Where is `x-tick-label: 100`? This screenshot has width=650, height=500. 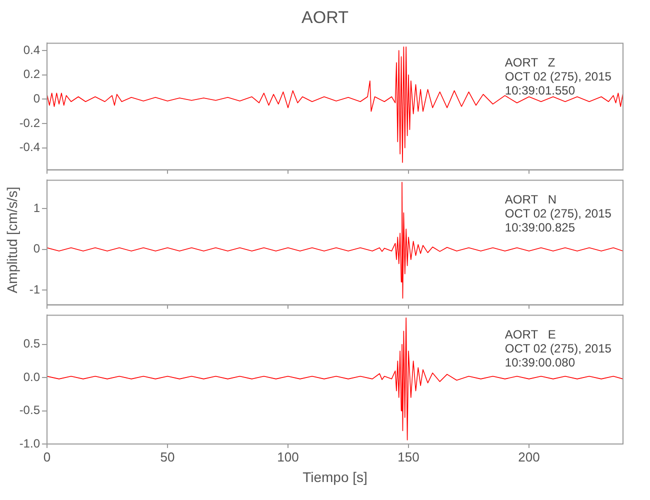 x-tick-label: 100 is located at coordinates (288, 456).